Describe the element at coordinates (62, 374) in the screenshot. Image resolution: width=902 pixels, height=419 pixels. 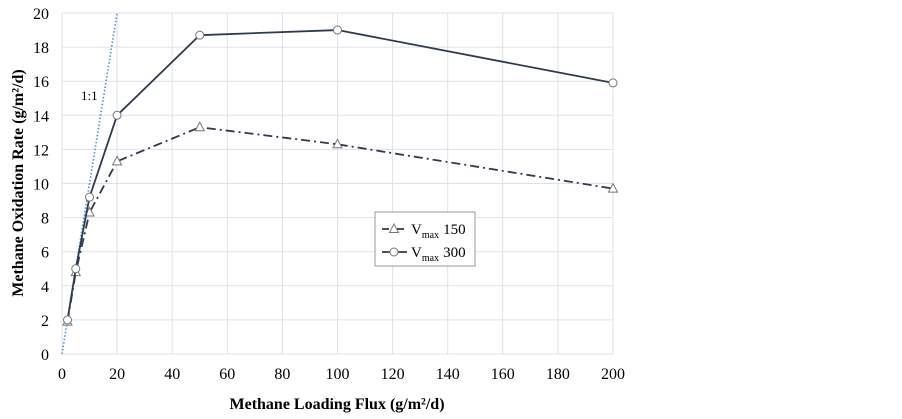
I see `x-tick-label: 0` at that location.